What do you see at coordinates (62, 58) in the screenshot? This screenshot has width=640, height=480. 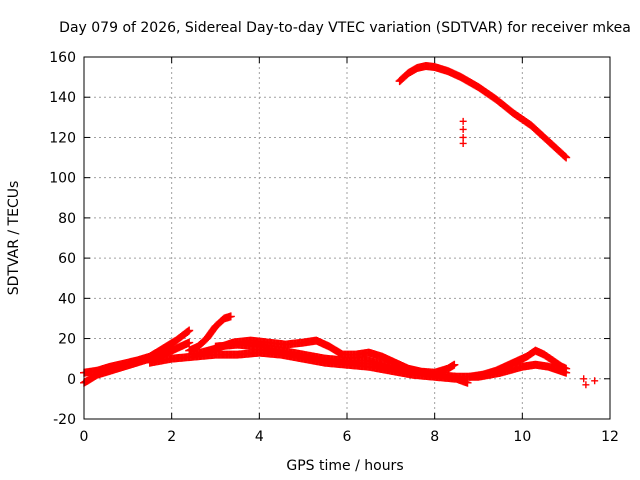 I see `y-tick-label: 160` at bounding box center [62, 58].